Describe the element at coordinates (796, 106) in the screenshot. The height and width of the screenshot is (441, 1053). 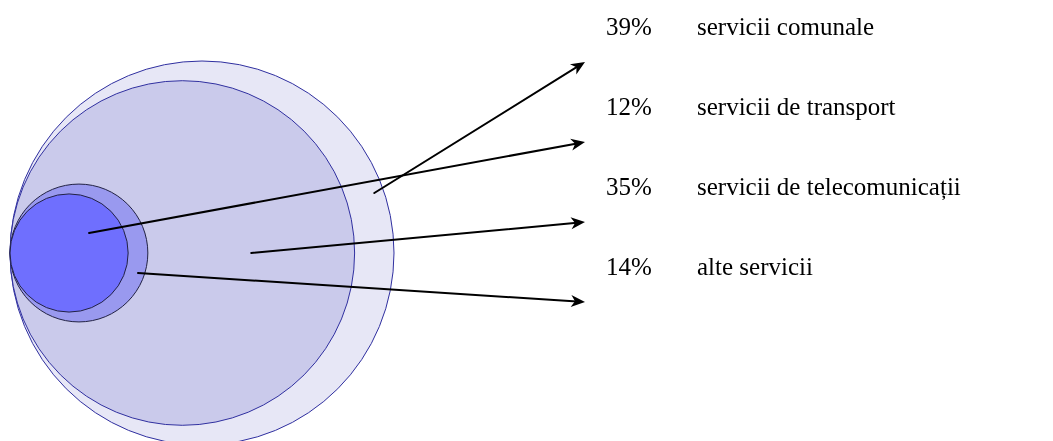
I see `category-label: servicii de transport` at that location.